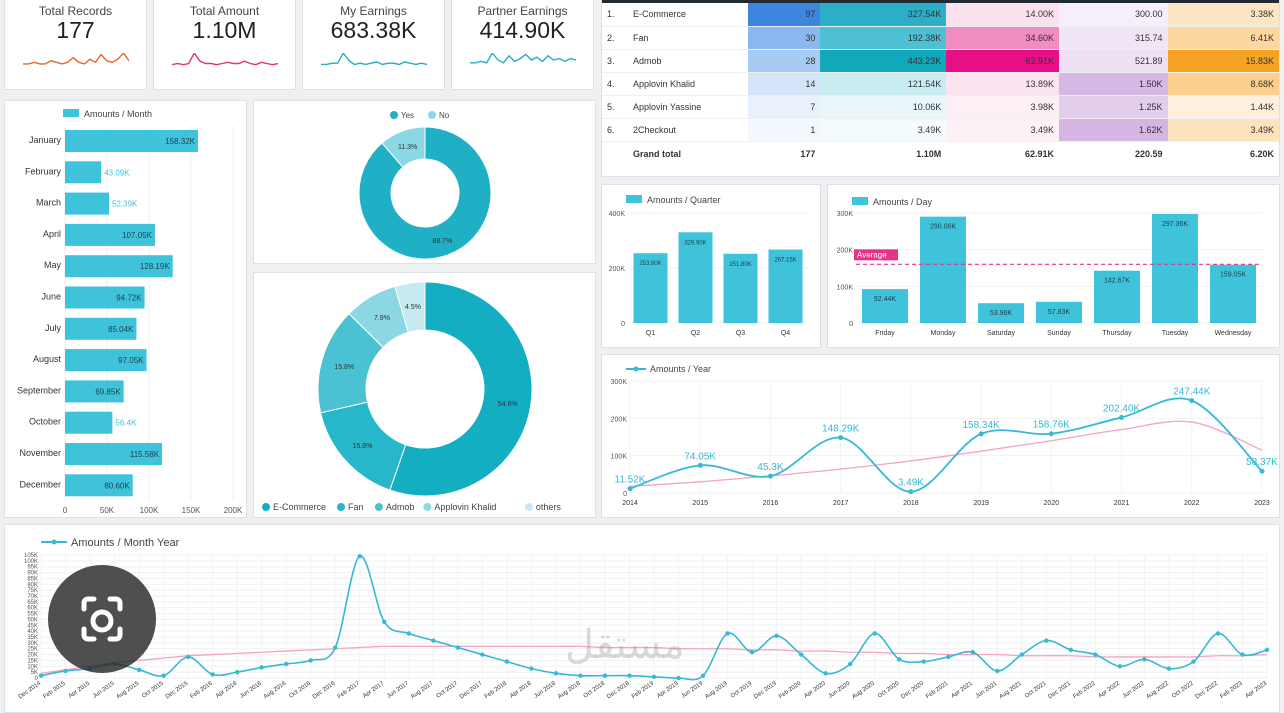 This screenshot has width=1284, height=713. What do you see at coordinates (324, 690) in the screenshot?
I see `x-tick-label: Dec 2016` at bounding box center [324, 690].